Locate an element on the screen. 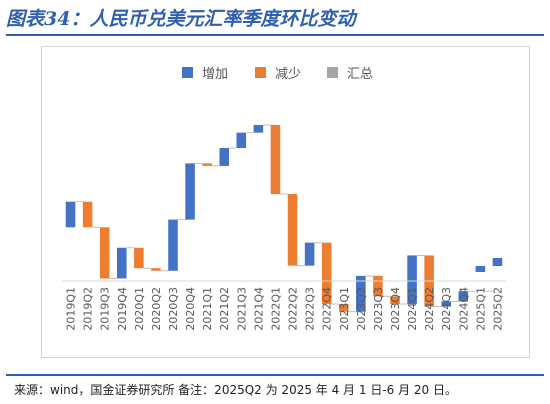 This screenshot has height=404, width=550. bar-2025Q1 is located at coordinates (480, 269).